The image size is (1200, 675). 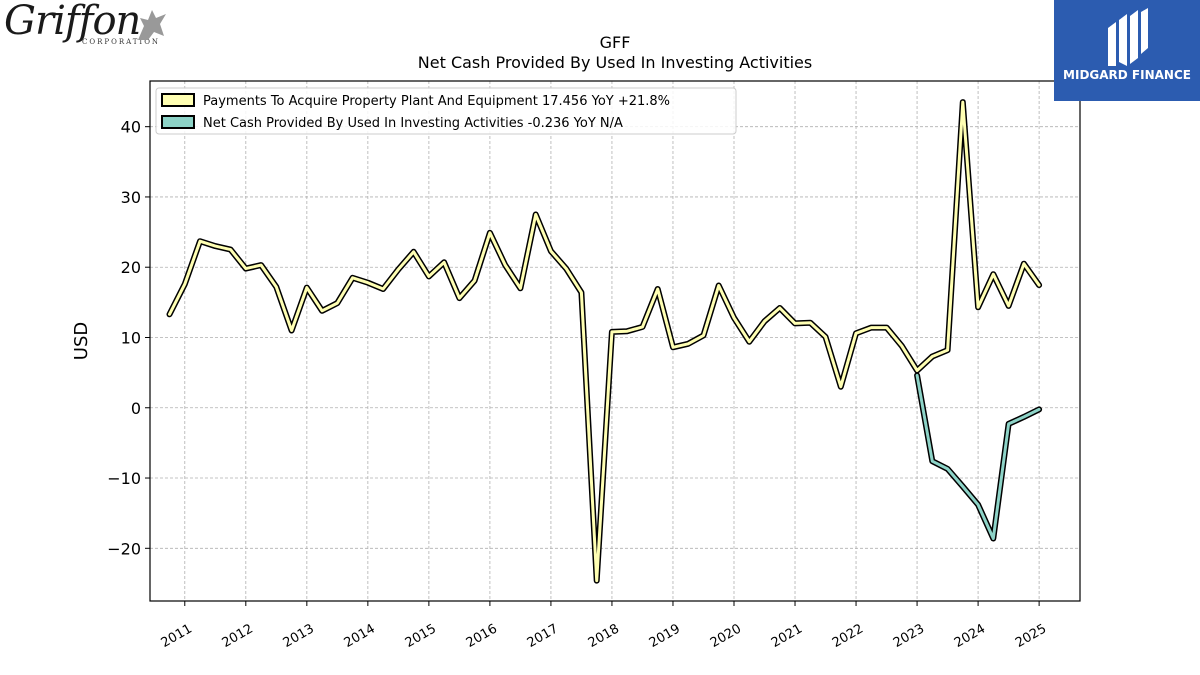 I want to click on x-tick-label: 2015, so click(x=421, y=636).